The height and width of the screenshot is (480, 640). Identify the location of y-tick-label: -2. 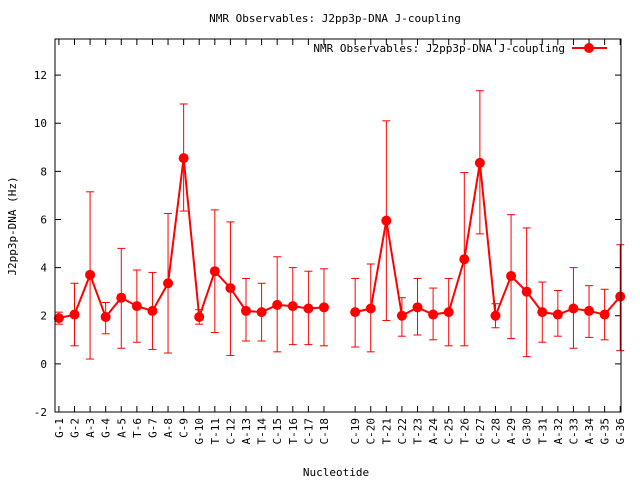
(40, 412).